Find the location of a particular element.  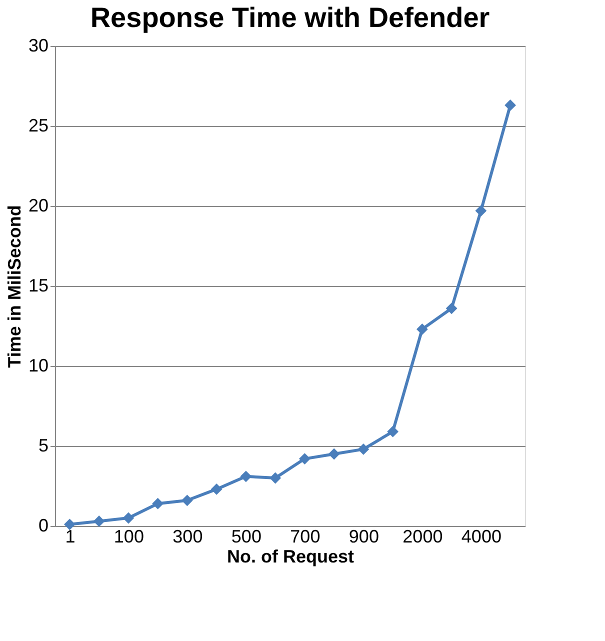

y-tick-label: 20 is located at coordinates (38, 206).